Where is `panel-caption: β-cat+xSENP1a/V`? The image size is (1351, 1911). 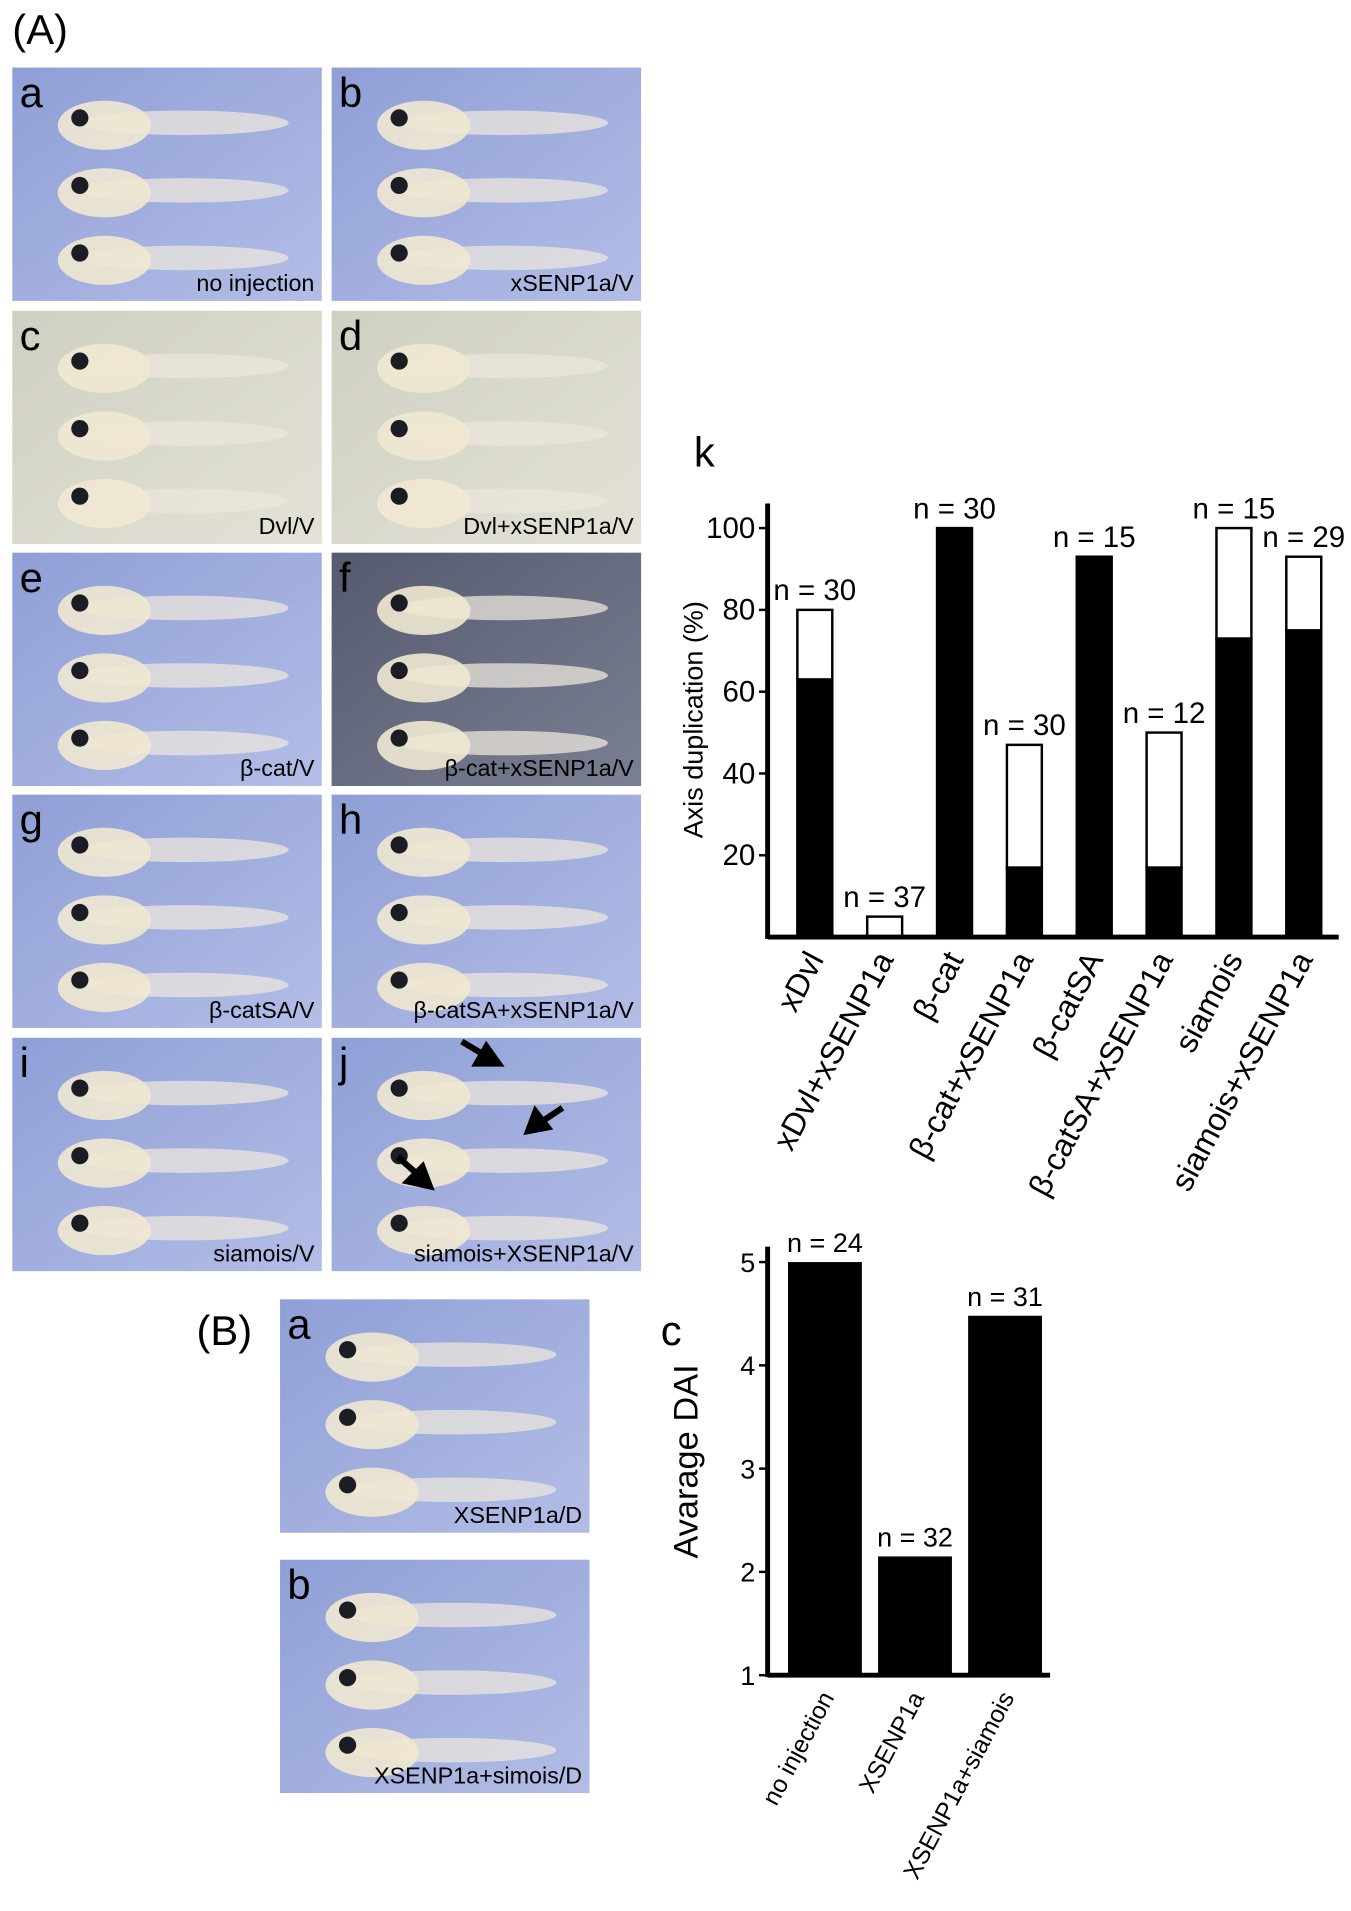
panel-caption: β-cat+xSENP1a/V is located at coordinates (540, 768).